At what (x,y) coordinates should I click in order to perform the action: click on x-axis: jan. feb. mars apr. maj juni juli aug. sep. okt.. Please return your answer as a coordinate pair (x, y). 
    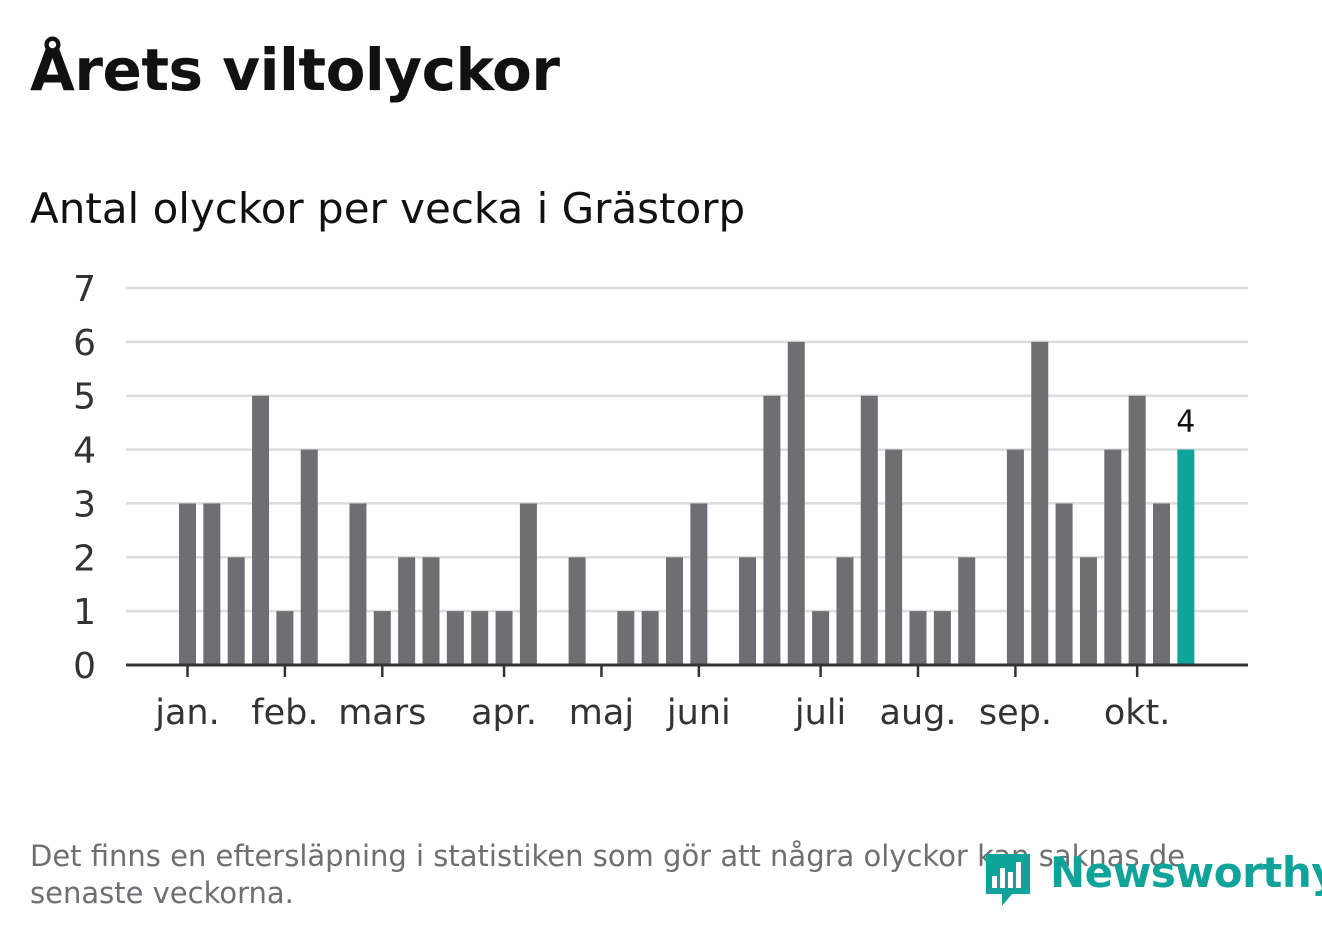
    Looking at the image, I should click on (687, 698).